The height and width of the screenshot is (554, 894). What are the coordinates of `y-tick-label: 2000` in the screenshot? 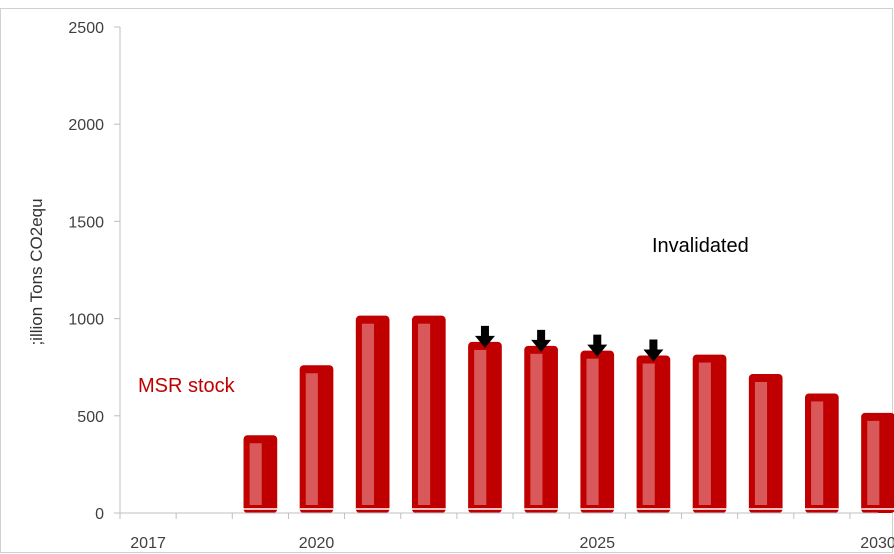 It's located at (86, 125).